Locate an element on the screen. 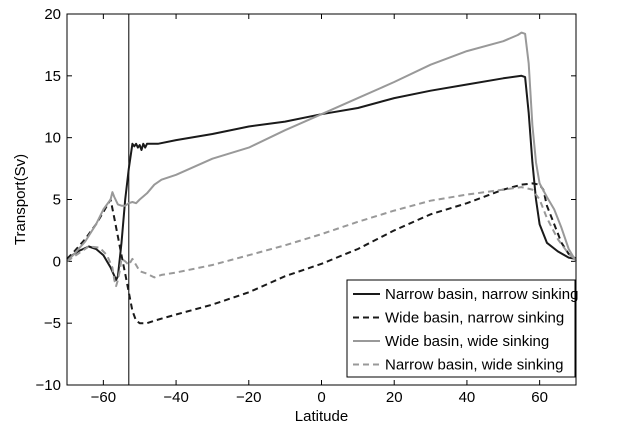  y-axis-tick-labels: −10 −5 0 5 10 15 20 is located at coordinates (48, 200).